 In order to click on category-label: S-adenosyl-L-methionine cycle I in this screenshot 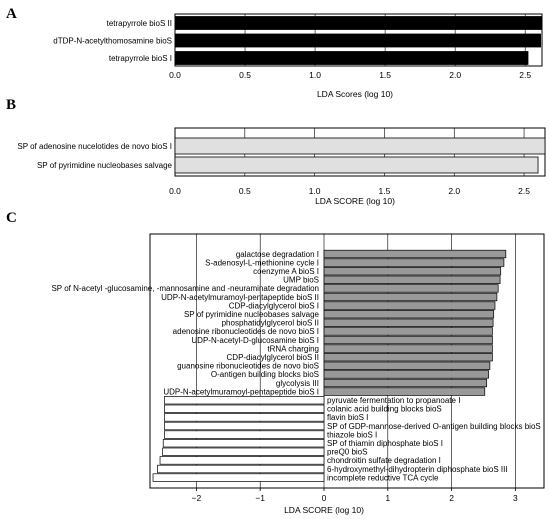, I will do `click(262, 262)`.